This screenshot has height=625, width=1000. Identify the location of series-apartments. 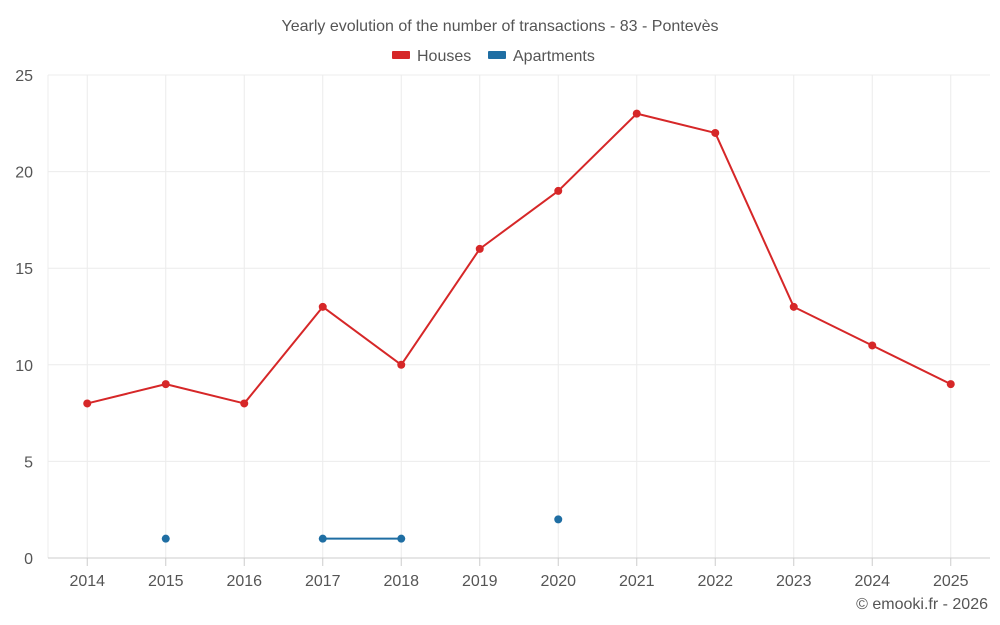
(362, 529).